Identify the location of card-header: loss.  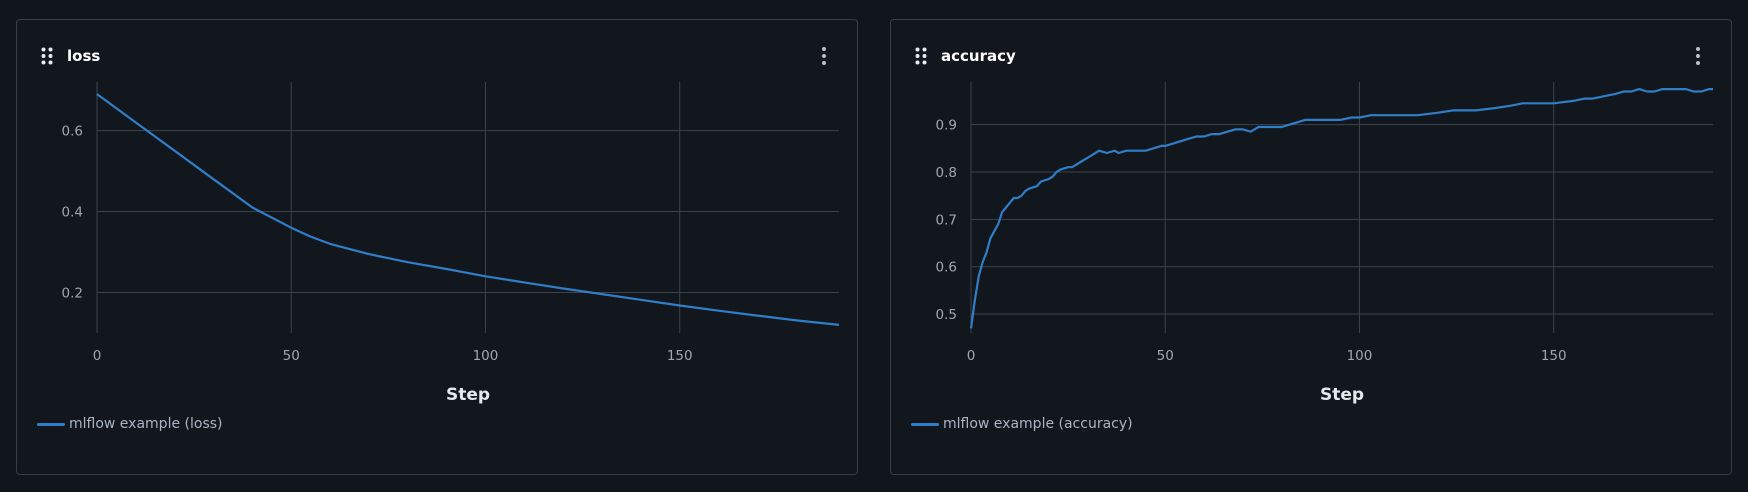
(70, 56).